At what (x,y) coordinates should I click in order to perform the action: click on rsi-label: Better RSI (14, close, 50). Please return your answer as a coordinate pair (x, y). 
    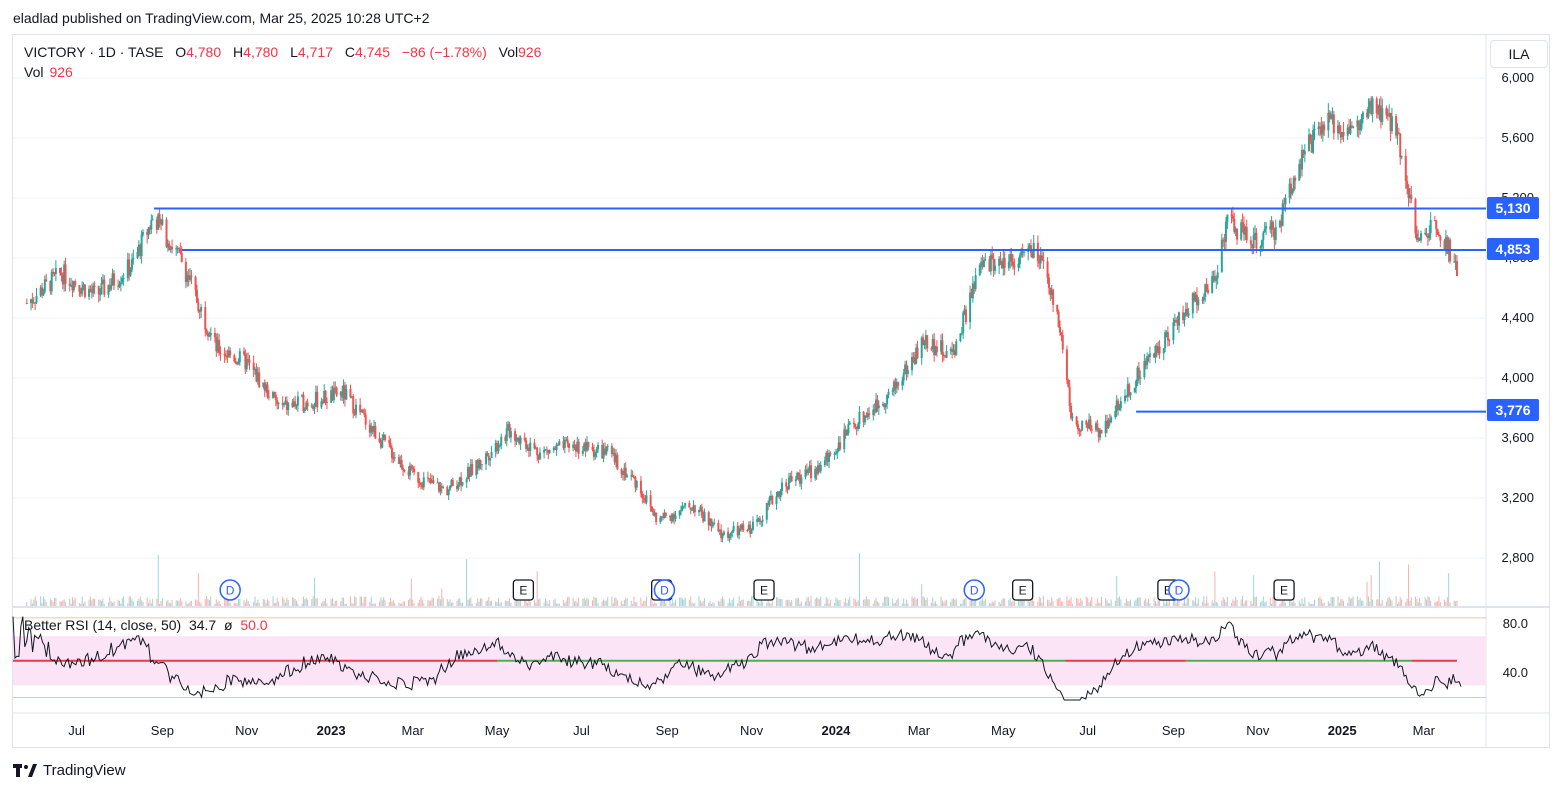
    Looking at the image, I should click on (103, 625).